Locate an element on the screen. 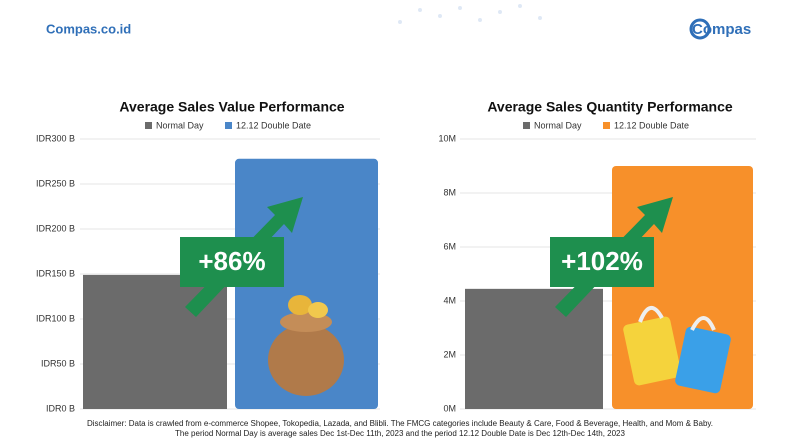 Image resolution: width=800 pixels, height=445 pixels. annotation: +86% is located at coordinates (231, 261).